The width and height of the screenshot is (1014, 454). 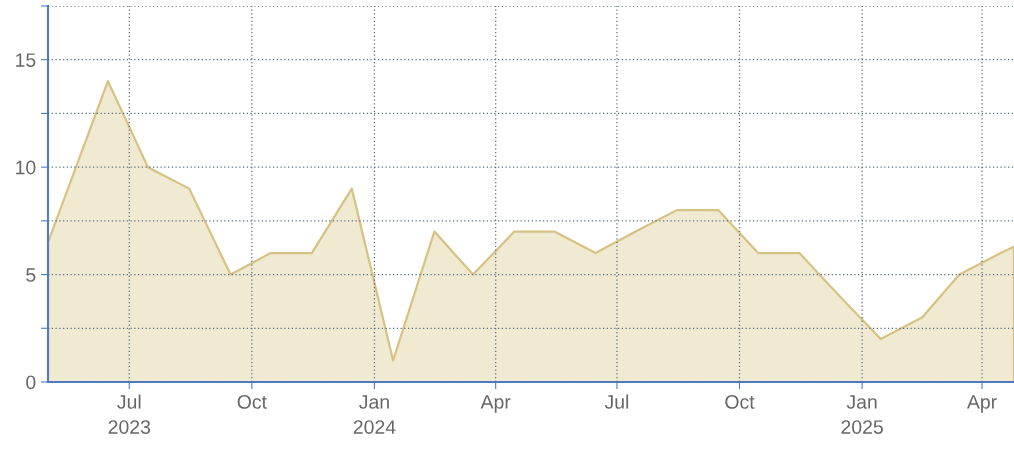 I want to click on y-tick-label: 15, so click(x=26, y=60).